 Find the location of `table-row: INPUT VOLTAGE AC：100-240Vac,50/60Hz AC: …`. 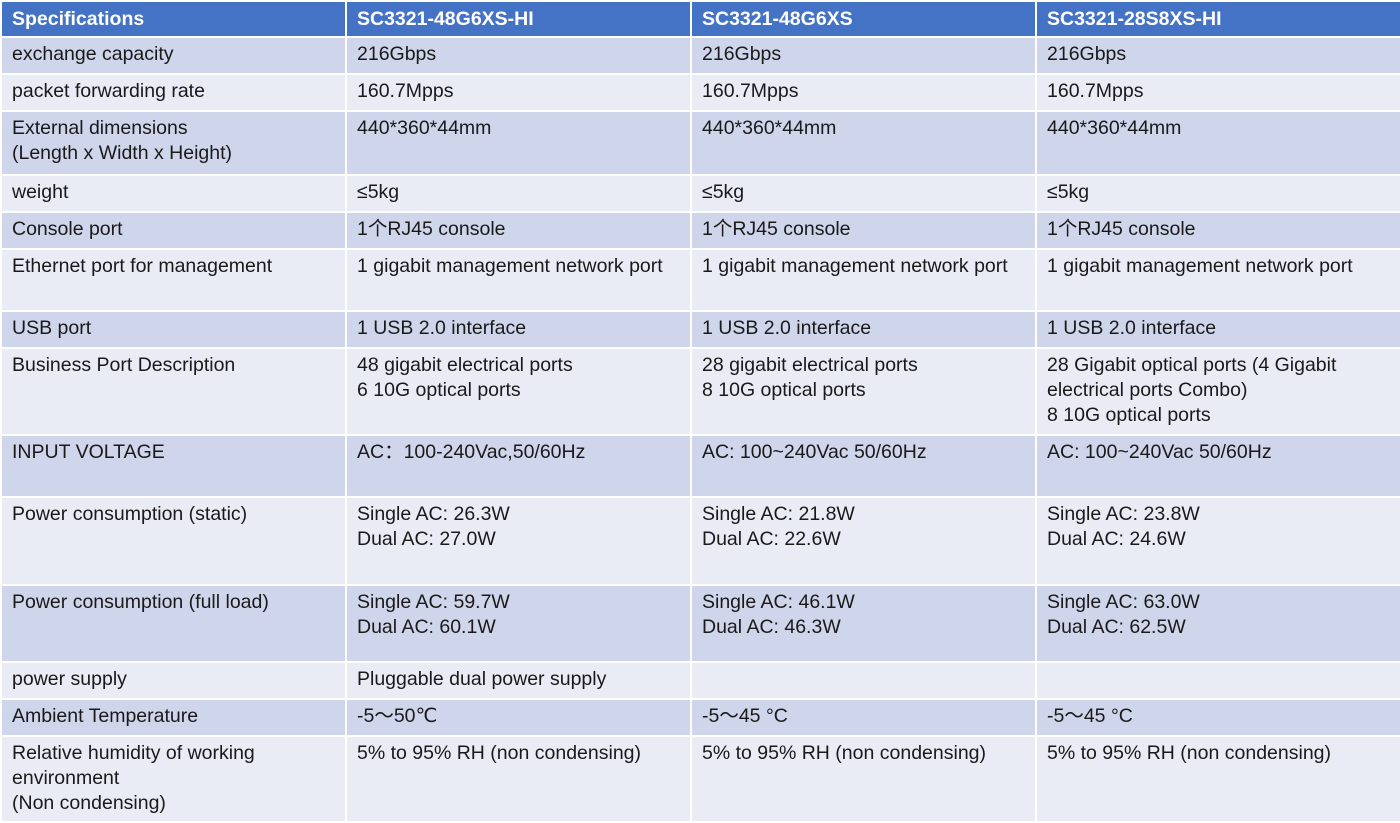

table-row: INPUT VOLTAGE AC：100-240Vac,50/60Hz AC: … is located at coordinates (700, 466).